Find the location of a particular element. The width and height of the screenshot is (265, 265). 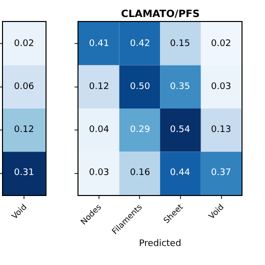

data-label: 0.54 is located at coordinates (180, 130).